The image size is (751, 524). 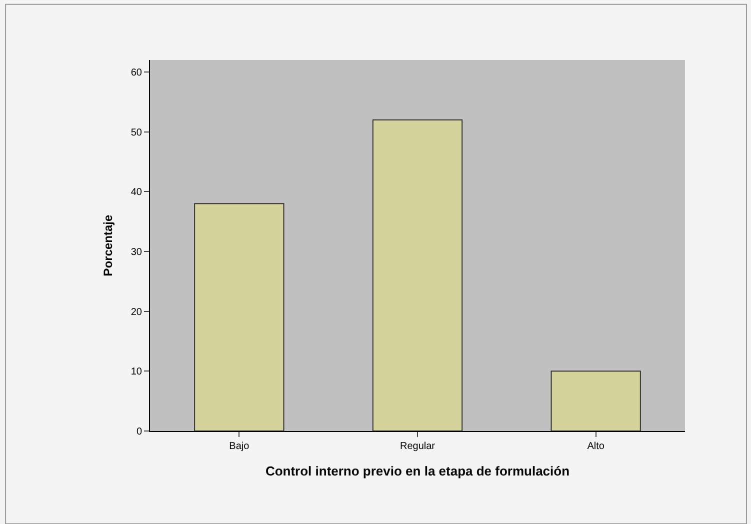 I want to click on y-tick-label: 0, so click(x=139, y=432).